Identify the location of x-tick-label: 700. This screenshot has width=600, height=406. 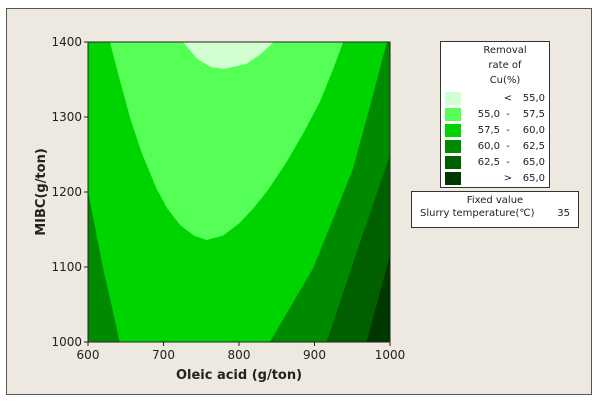
(163, 355).